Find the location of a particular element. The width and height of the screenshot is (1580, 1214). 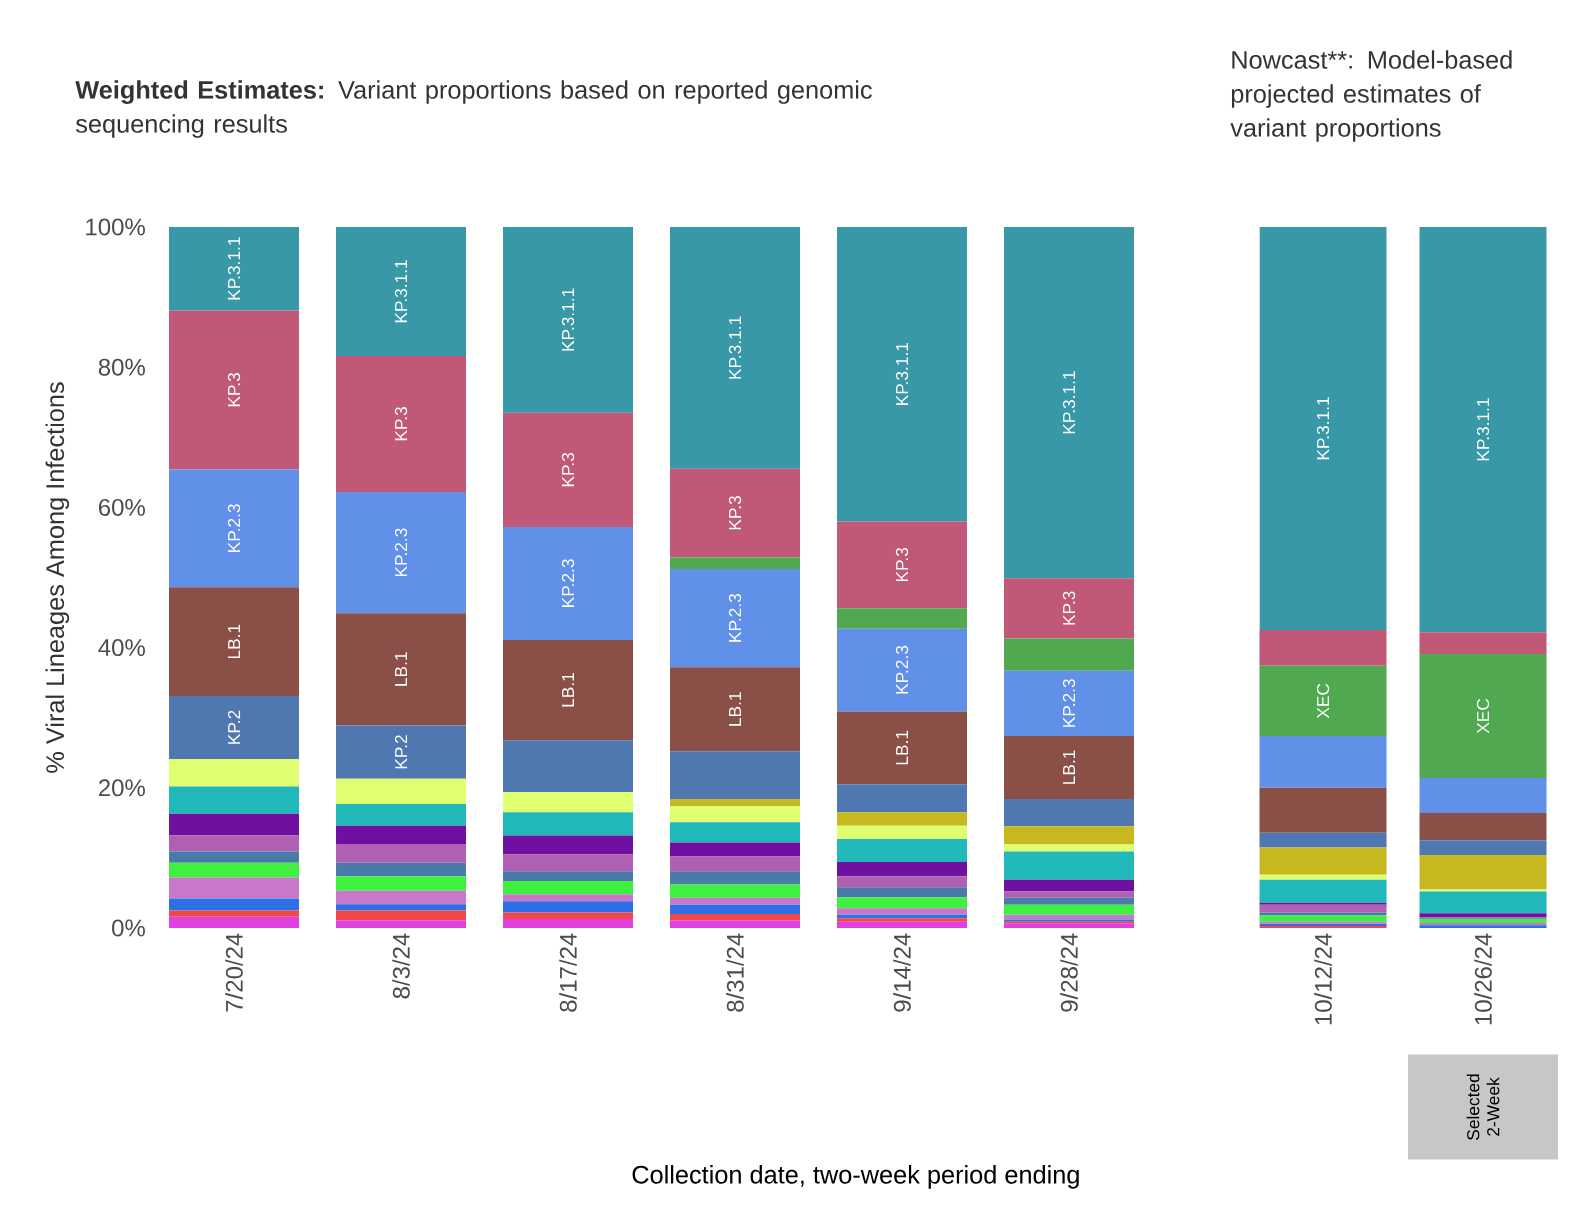

x-tick-label: 9/28/24 is located at coordinates (1069, 972).